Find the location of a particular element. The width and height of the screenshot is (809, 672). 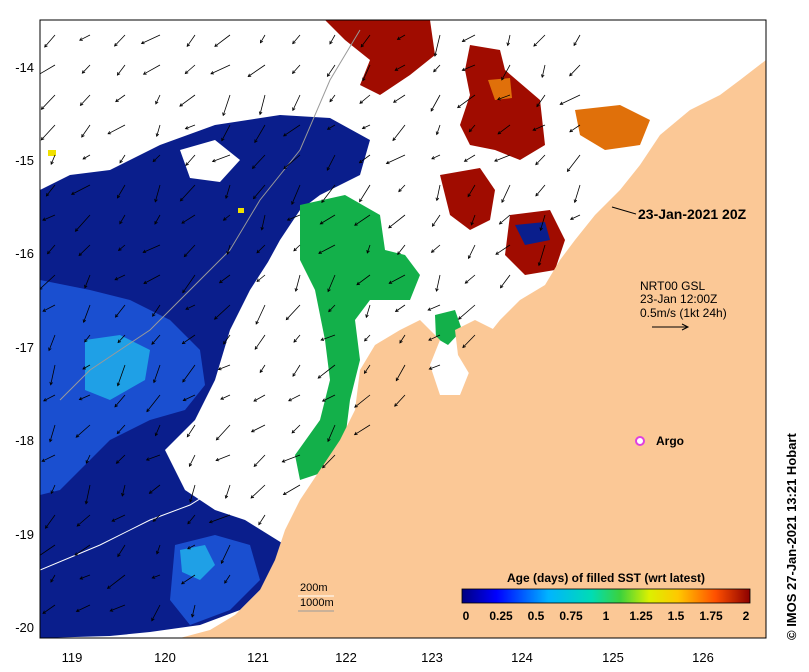

x-tick-label: 126 is located at coordinates (703, 657).